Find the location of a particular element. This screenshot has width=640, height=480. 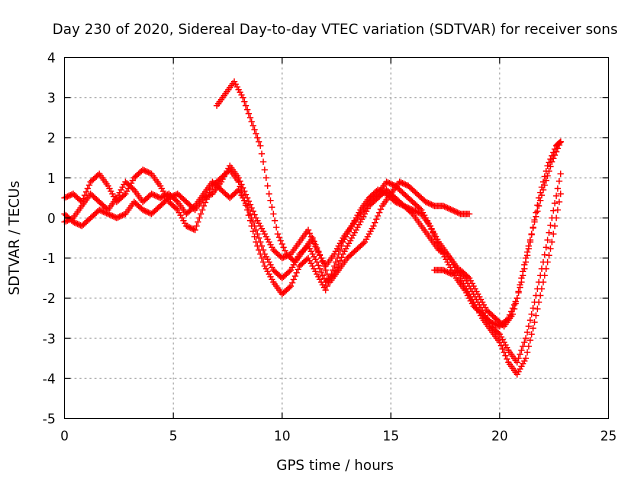

y-tick-label: 3 is located at coordinates (51, 99).